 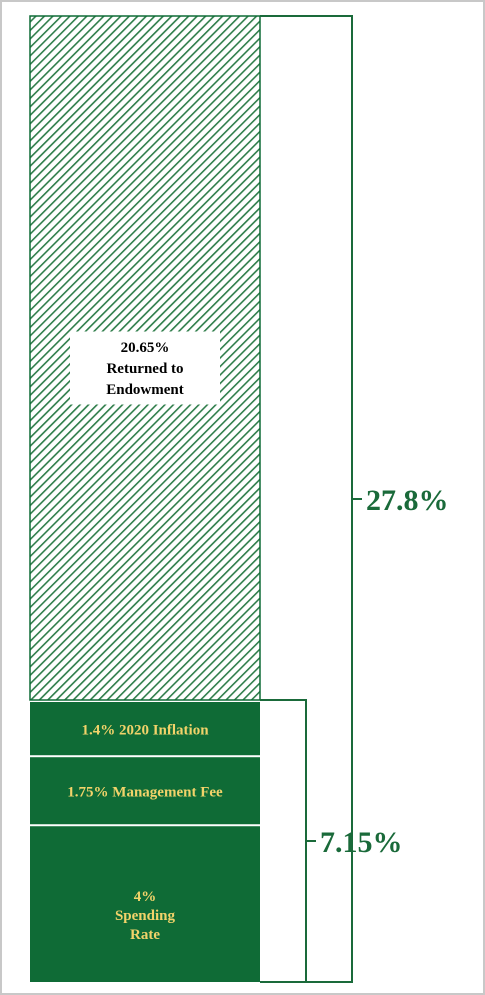 I want to click on segment-label-line: Rate, so click(x=145, y=935).